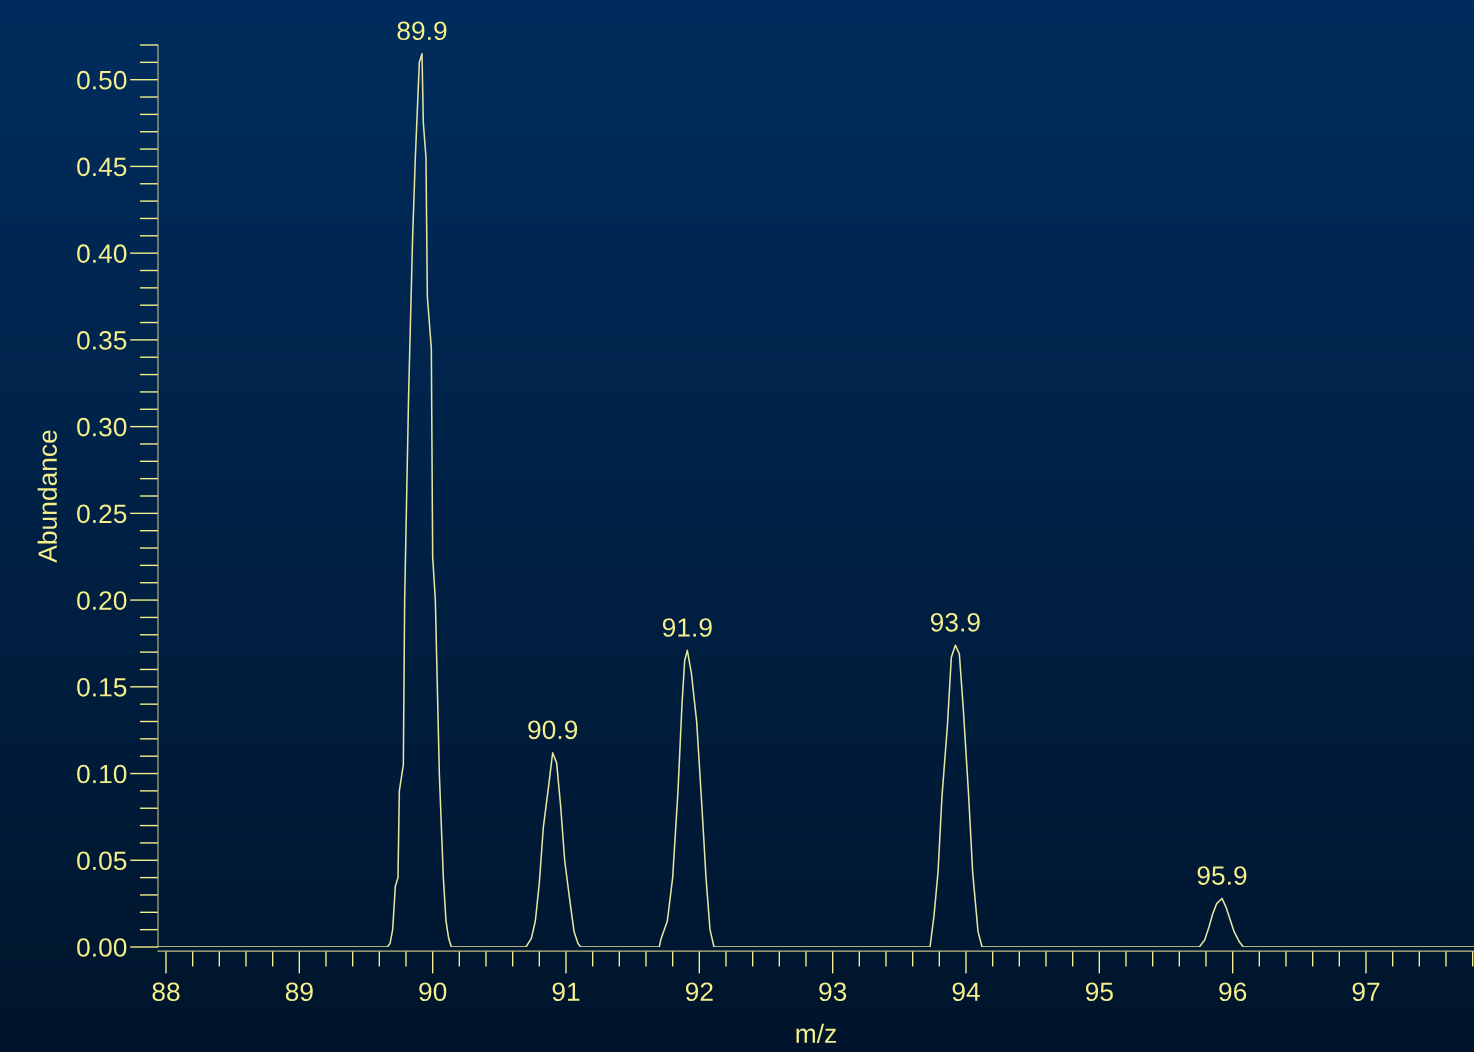 The width and height of the screenshot is (1474, 1052). Describe the element at coordinates (102, 861) in the screenshot. I see `y-tick-label: 0.05` at that location.